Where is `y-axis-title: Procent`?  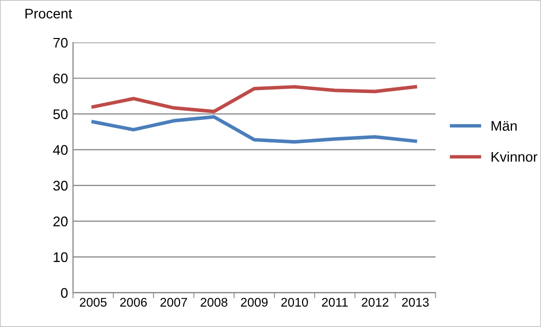
y-axis-title: Procent is located at coordinates (48, 13).